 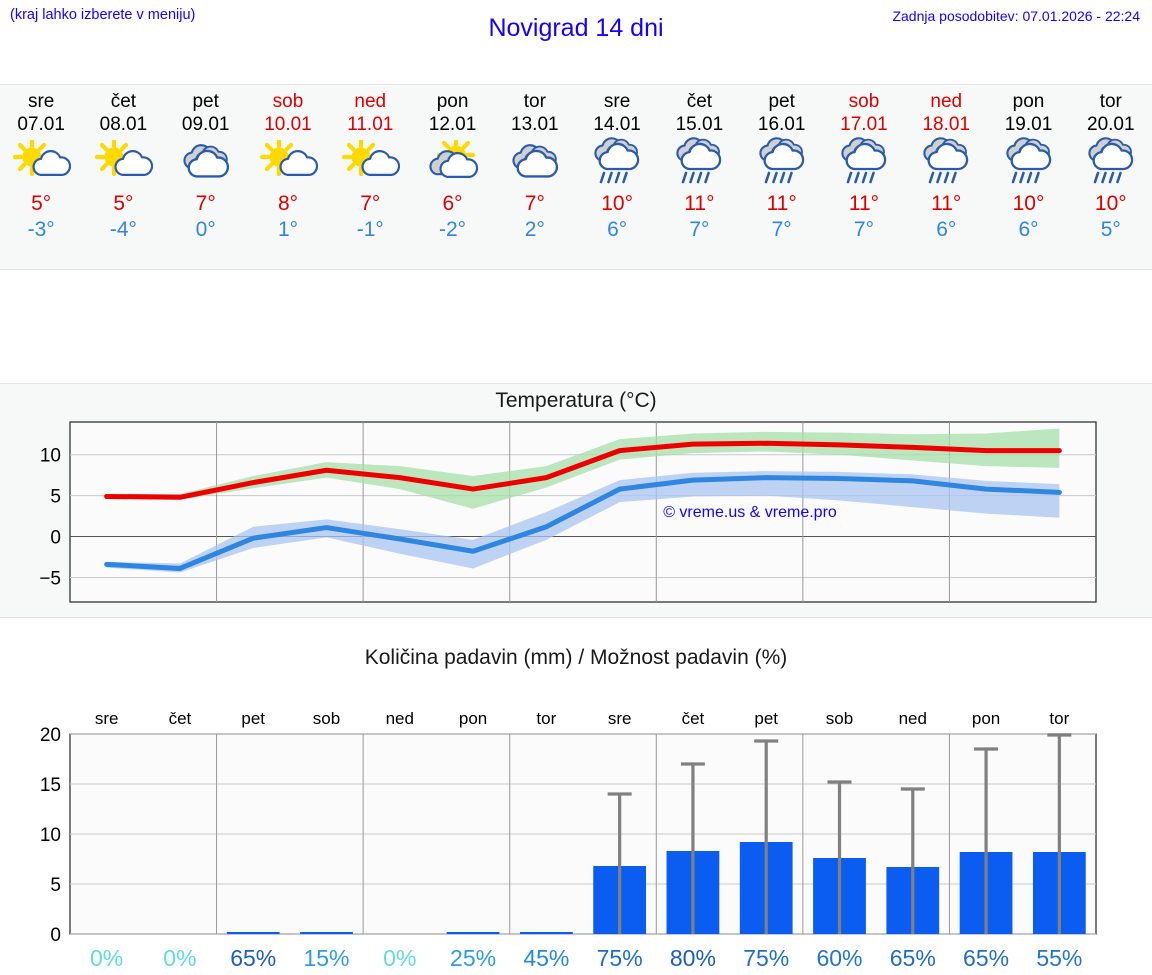 What do you see at coordinates (288, 203) in the screenshot?
I see `day-max-temp: 8°` at bounding box center [288, 203].